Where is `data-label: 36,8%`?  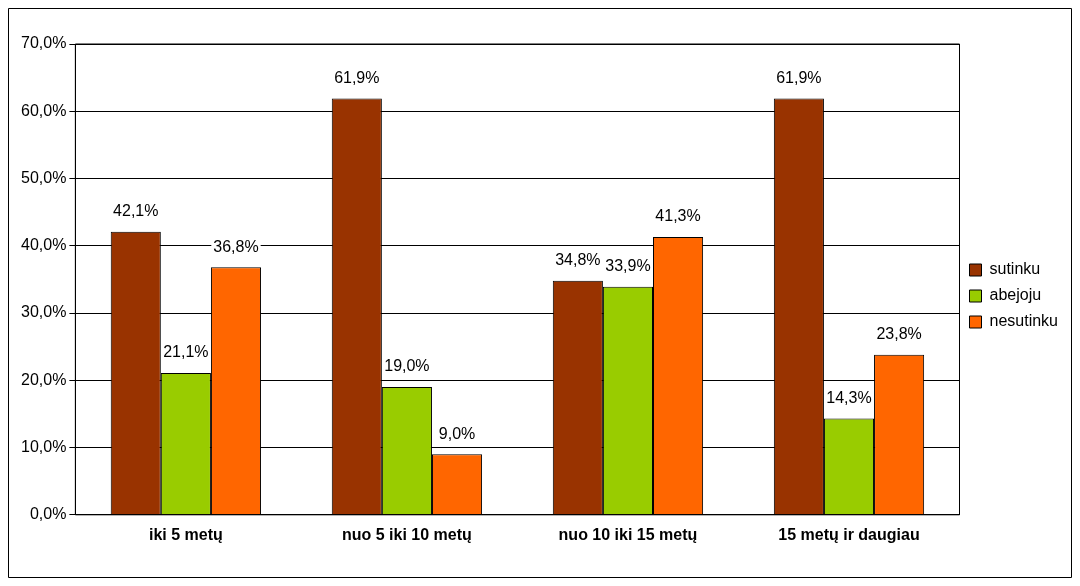 data-label: 36,8% is located at coordinates (236, 246).